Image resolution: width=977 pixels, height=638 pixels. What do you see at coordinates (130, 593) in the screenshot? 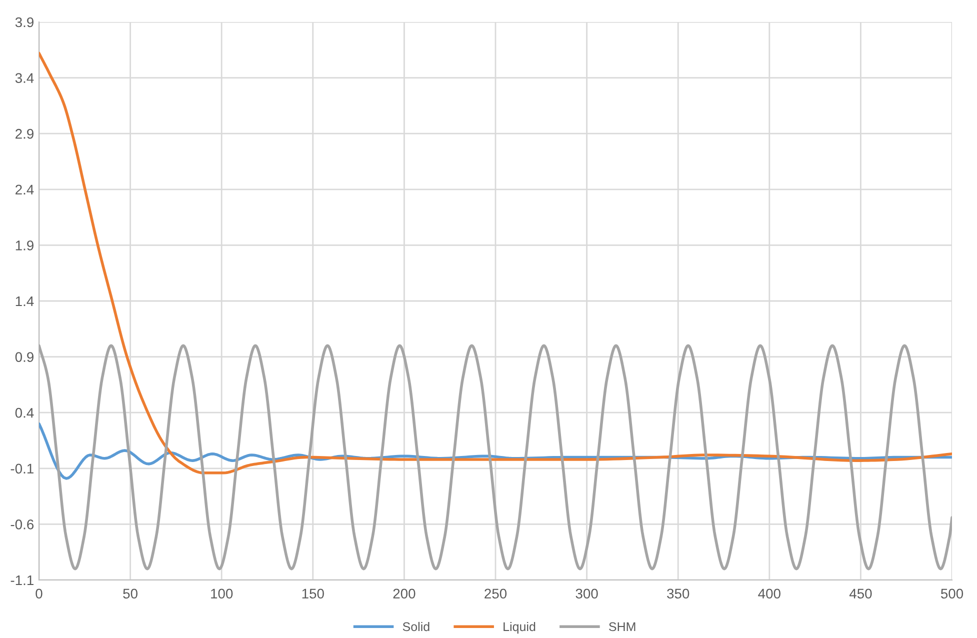
I see `x-tick-label: 50` at bounding box center [130, 593].